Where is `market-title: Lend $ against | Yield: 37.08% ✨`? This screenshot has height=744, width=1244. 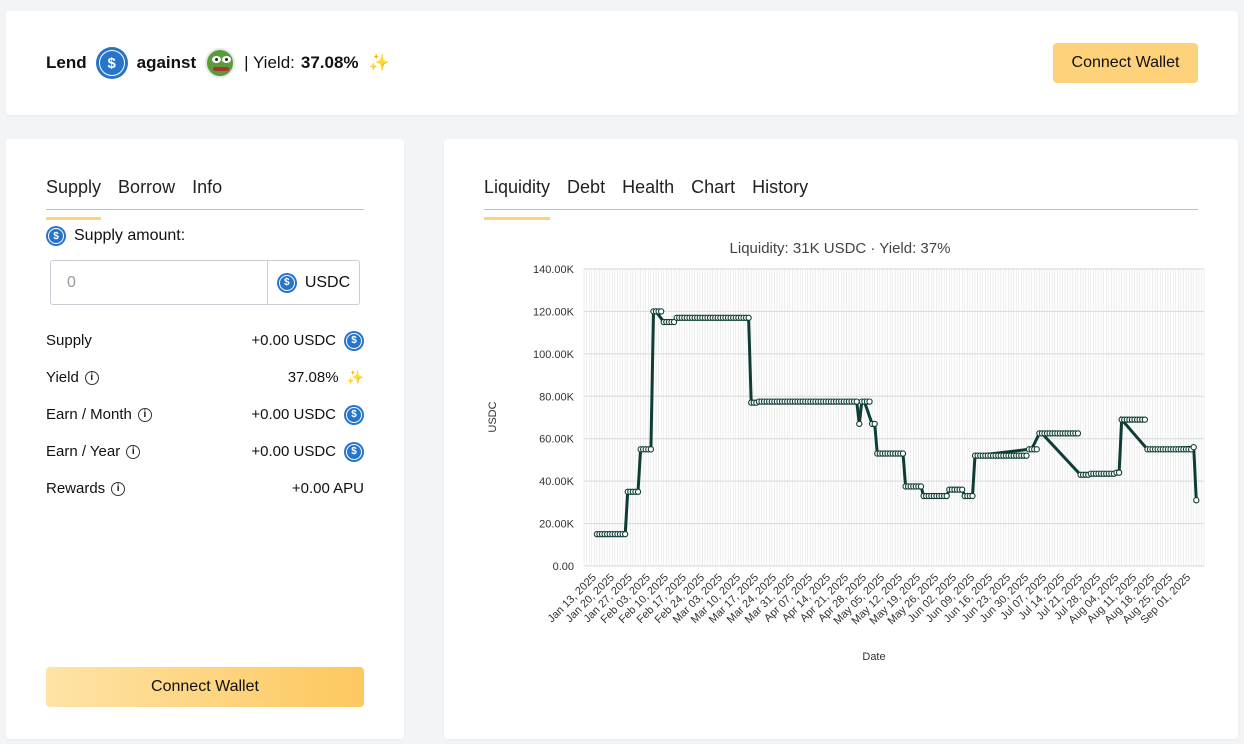
market-title: Lend $ against | Yield: 37.08% ✨ is located at coordinates (218, 63).